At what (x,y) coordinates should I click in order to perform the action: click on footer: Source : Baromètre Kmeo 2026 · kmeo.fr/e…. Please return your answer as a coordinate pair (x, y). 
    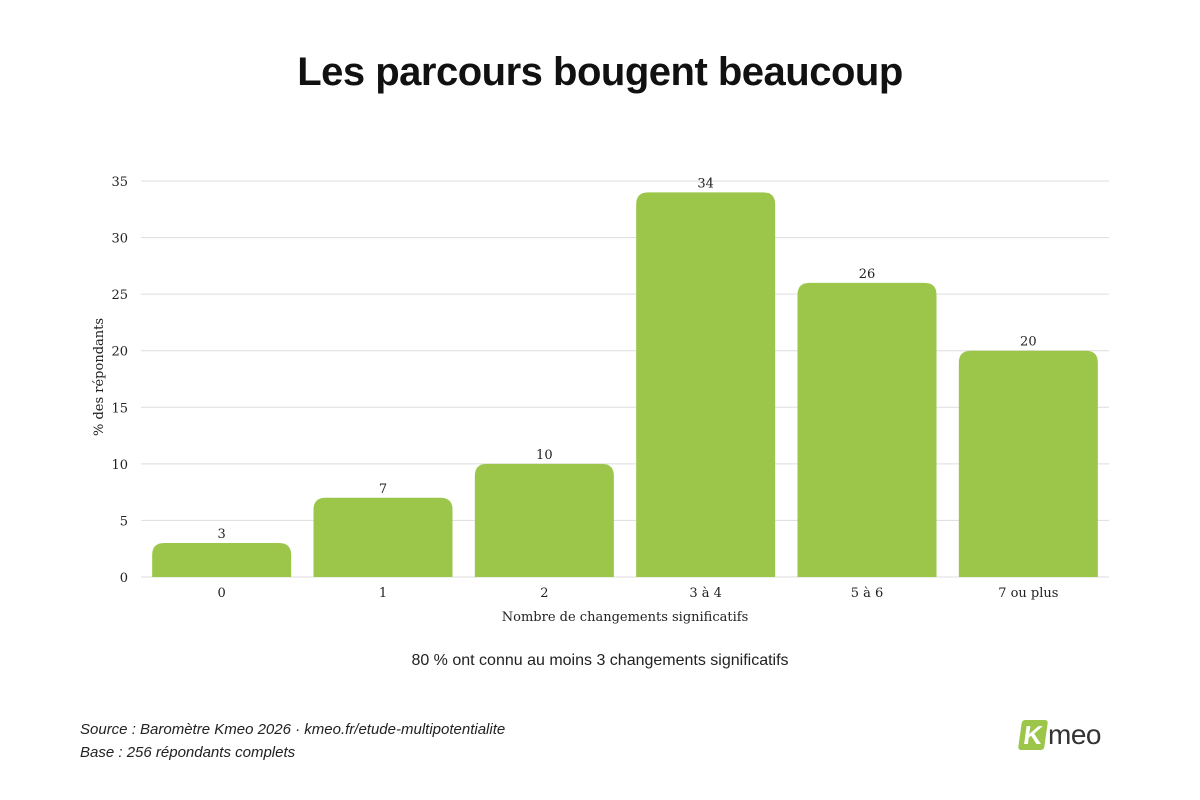
    Looking at the image, I should click on (292, 741).